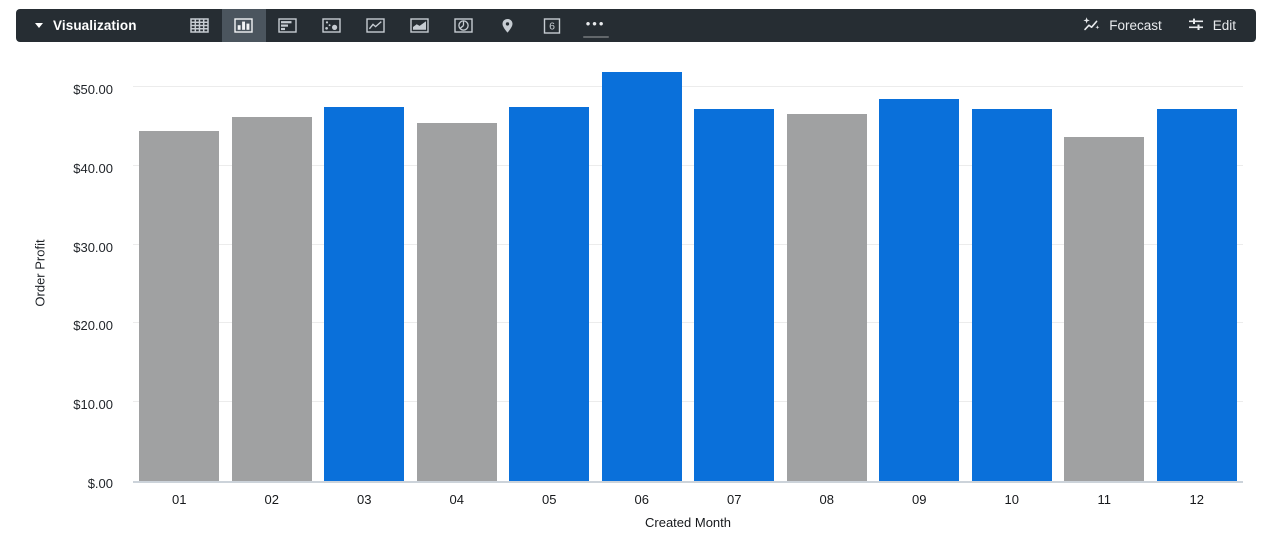  Describe the element at coordinates (93, 89) in the screenshot. I see `y-tick-label: $50.00` at that location.